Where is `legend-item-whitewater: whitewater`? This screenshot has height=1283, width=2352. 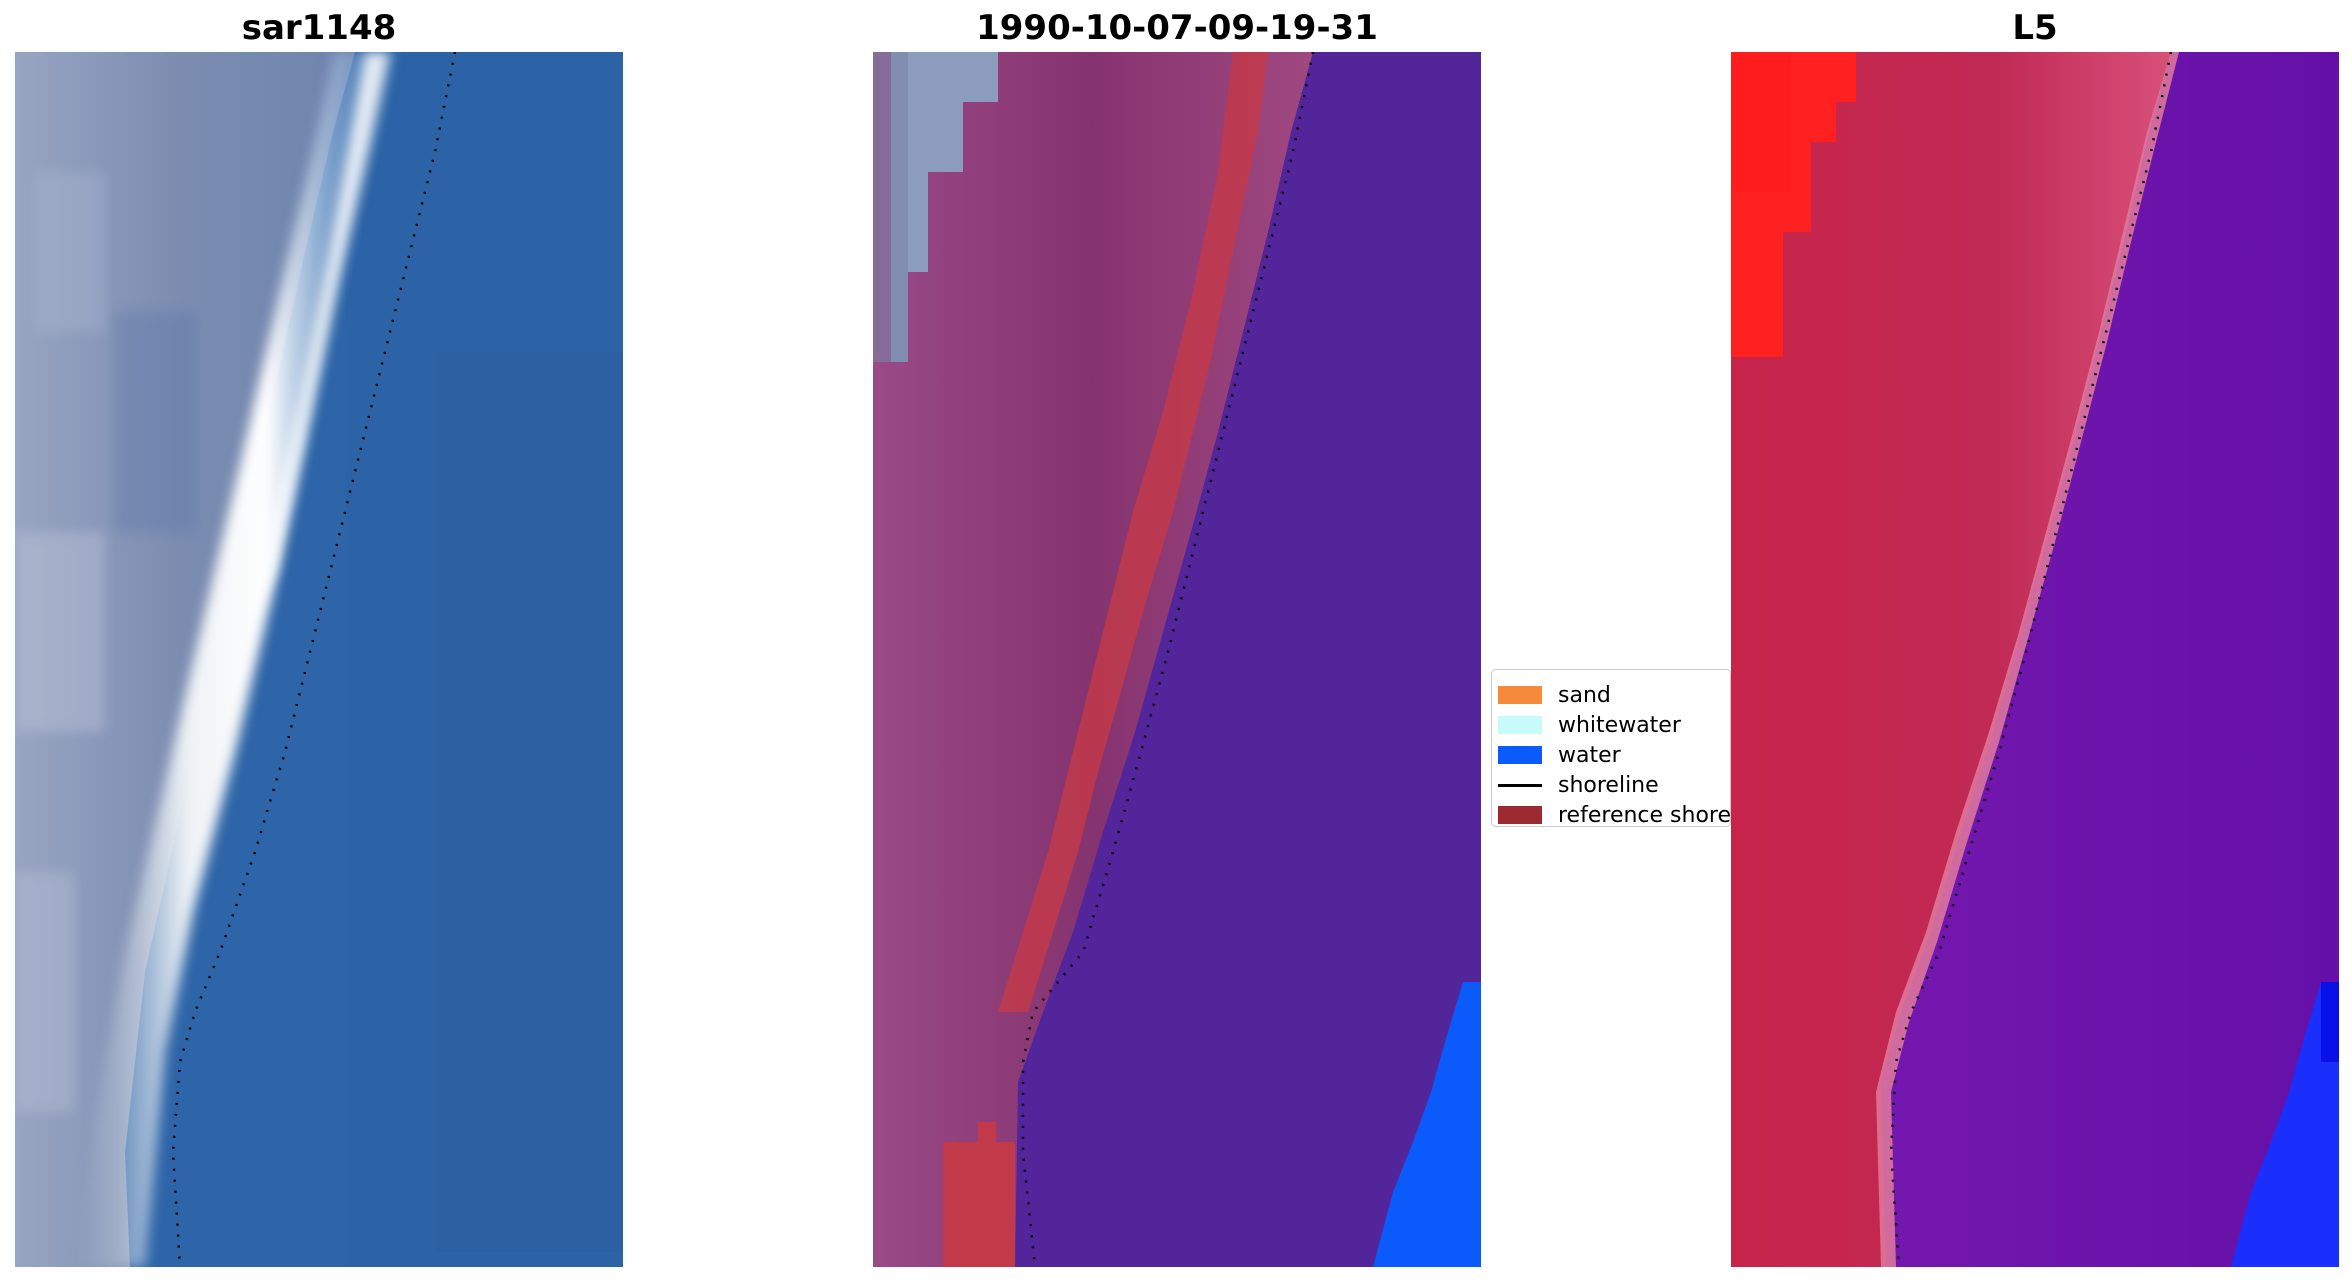
legend-item-whitewater: whitewater is located at coordinates (1589, 725).